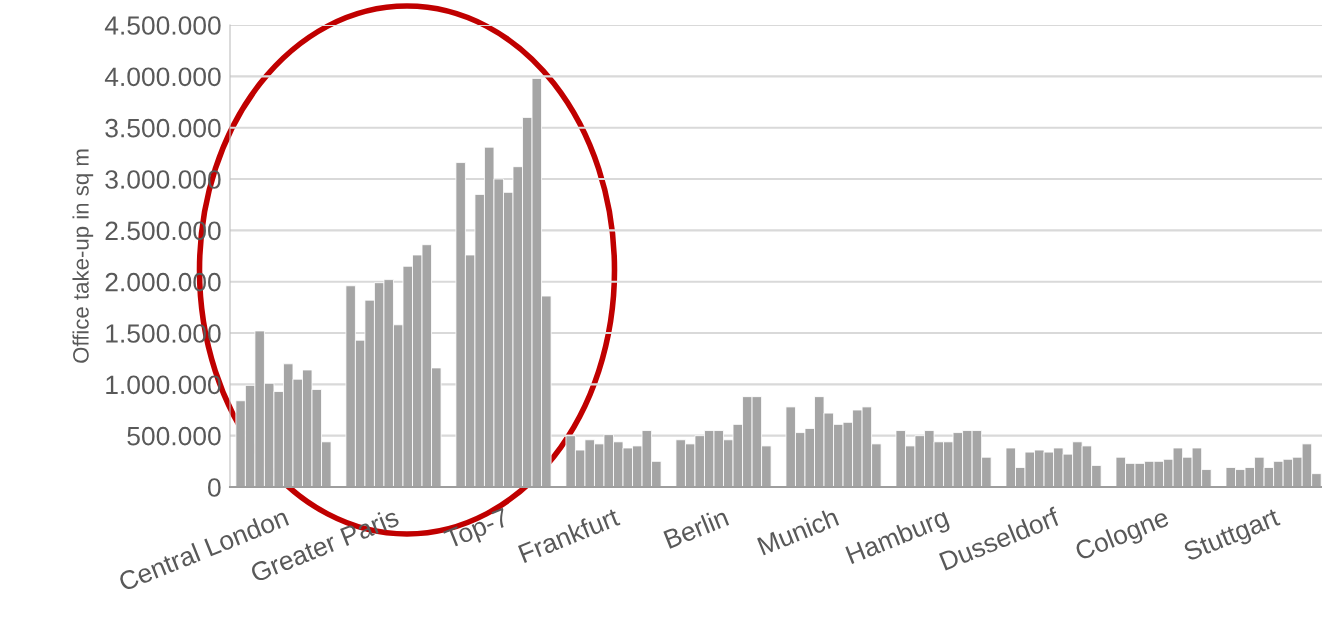 The height and width of the screenshot is (622, 1322). I want to click on y-tick-label: 3.500.000, so click(163, 128).